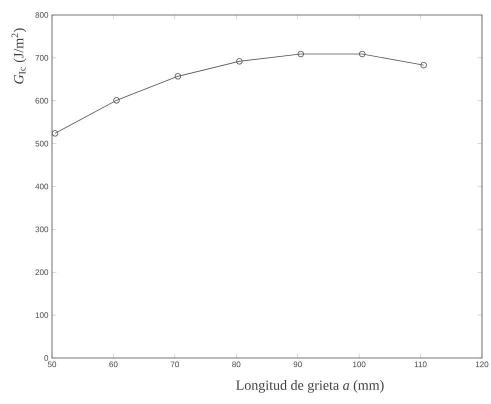 The image size is (491, 404). Describe the element at coordinates (359, 365) in the screenshot. I see `x-tick-label: 100` at that location.